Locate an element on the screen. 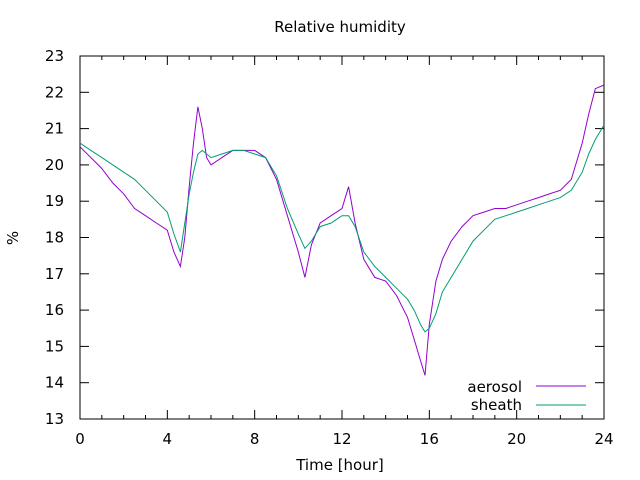 The width and height of the screenshot is (640, 480). x-tick-label: 20 is located at coordinates (516, 439).